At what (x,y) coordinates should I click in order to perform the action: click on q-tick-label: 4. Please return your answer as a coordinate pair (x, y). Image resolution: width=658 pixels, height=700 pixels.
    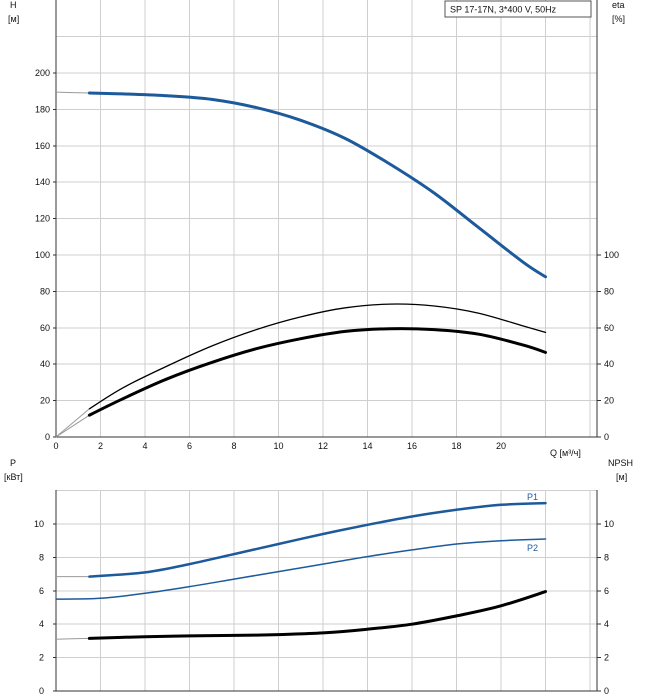
    Looking at the image, I should click on (144, 446).